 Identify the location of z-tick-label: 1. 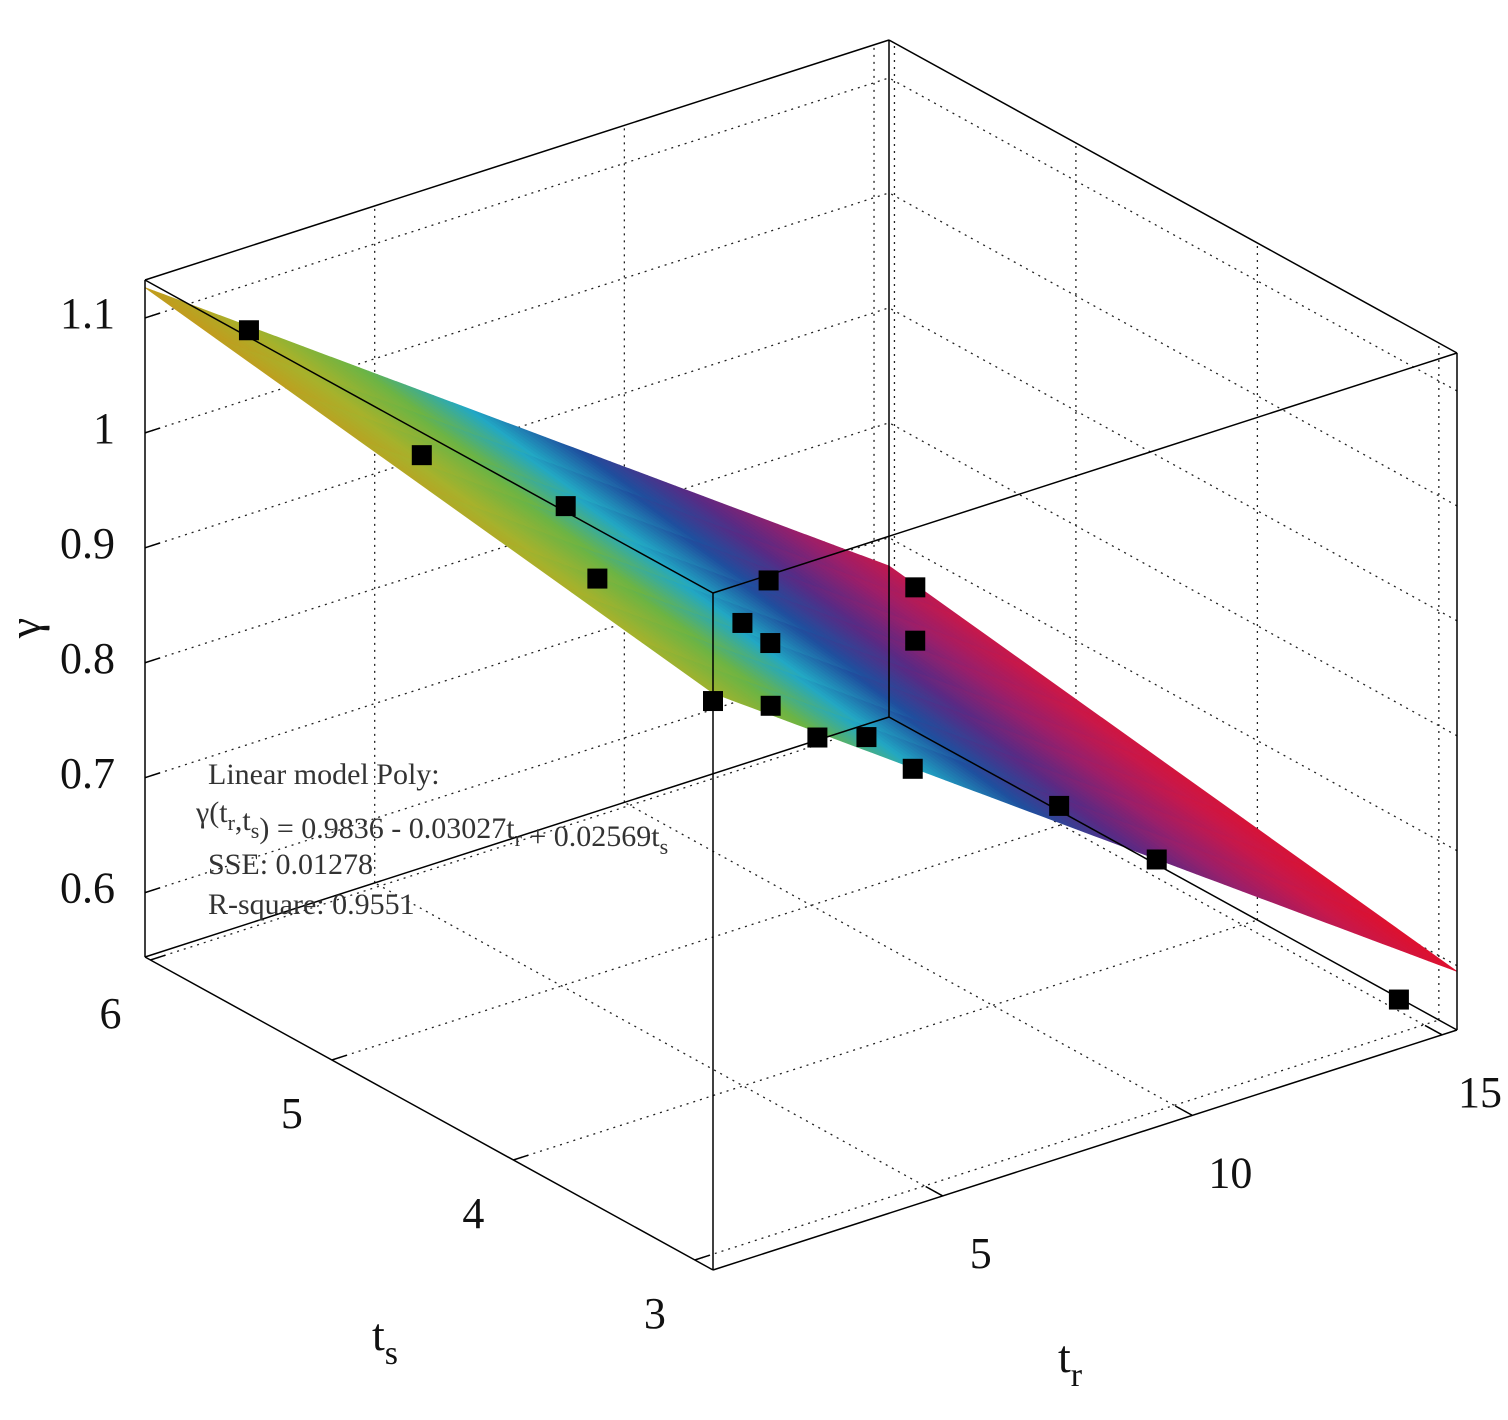
(104, 428).